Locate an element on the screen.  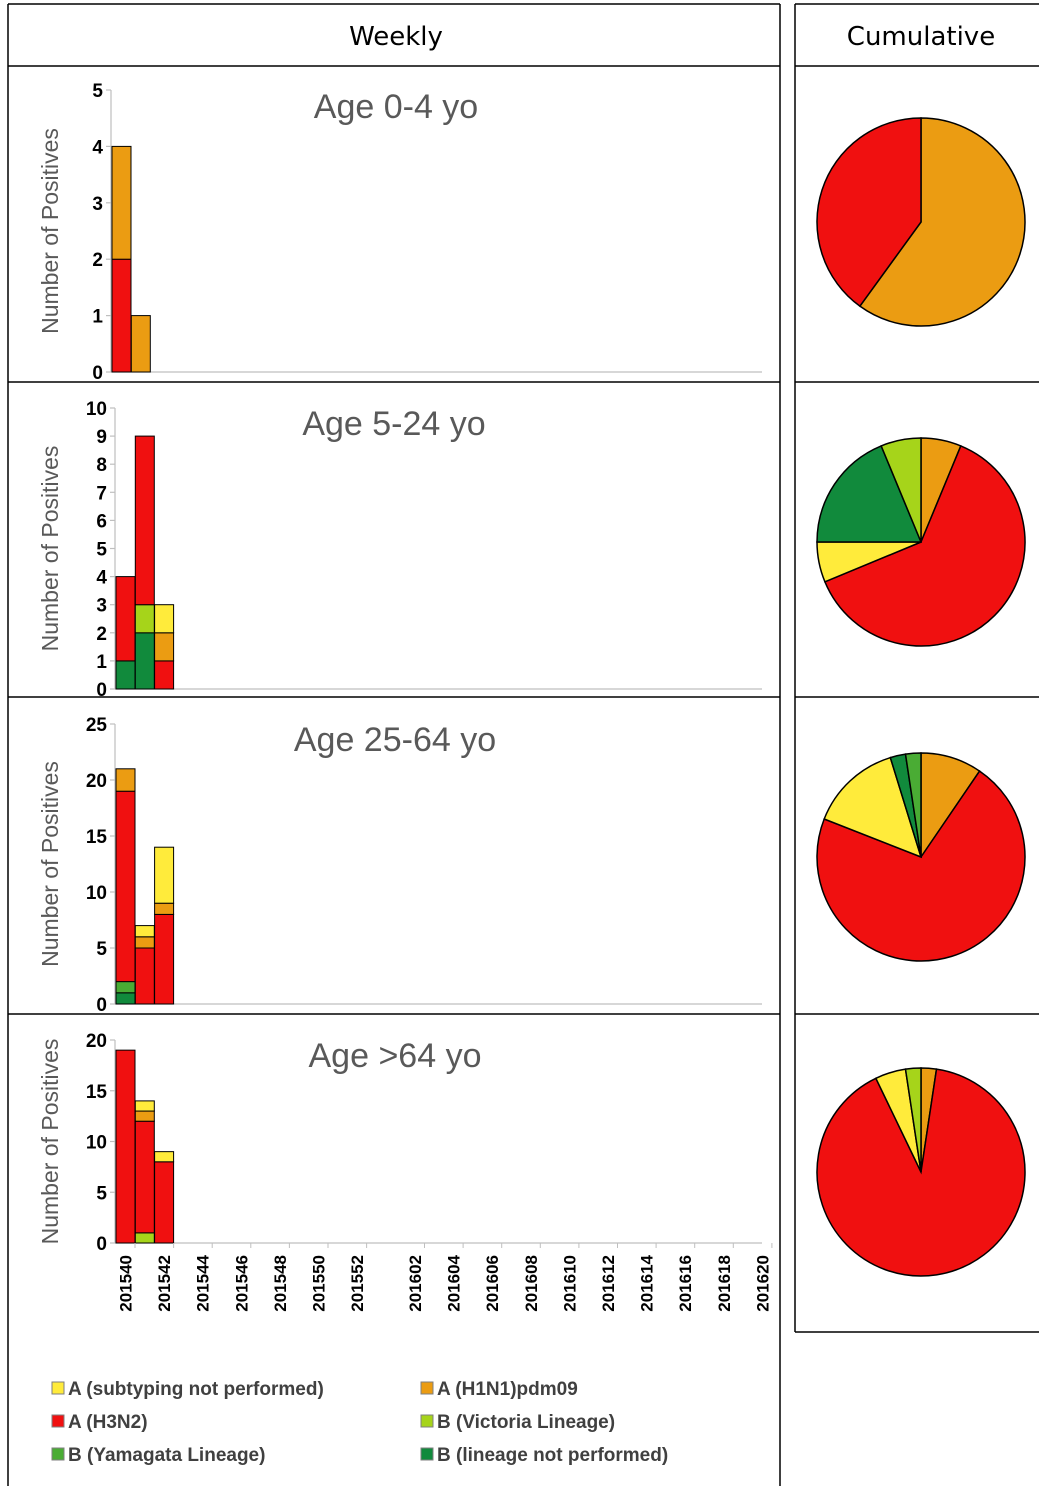
y-tick-label: 9 is located at coordinates (101, 437).